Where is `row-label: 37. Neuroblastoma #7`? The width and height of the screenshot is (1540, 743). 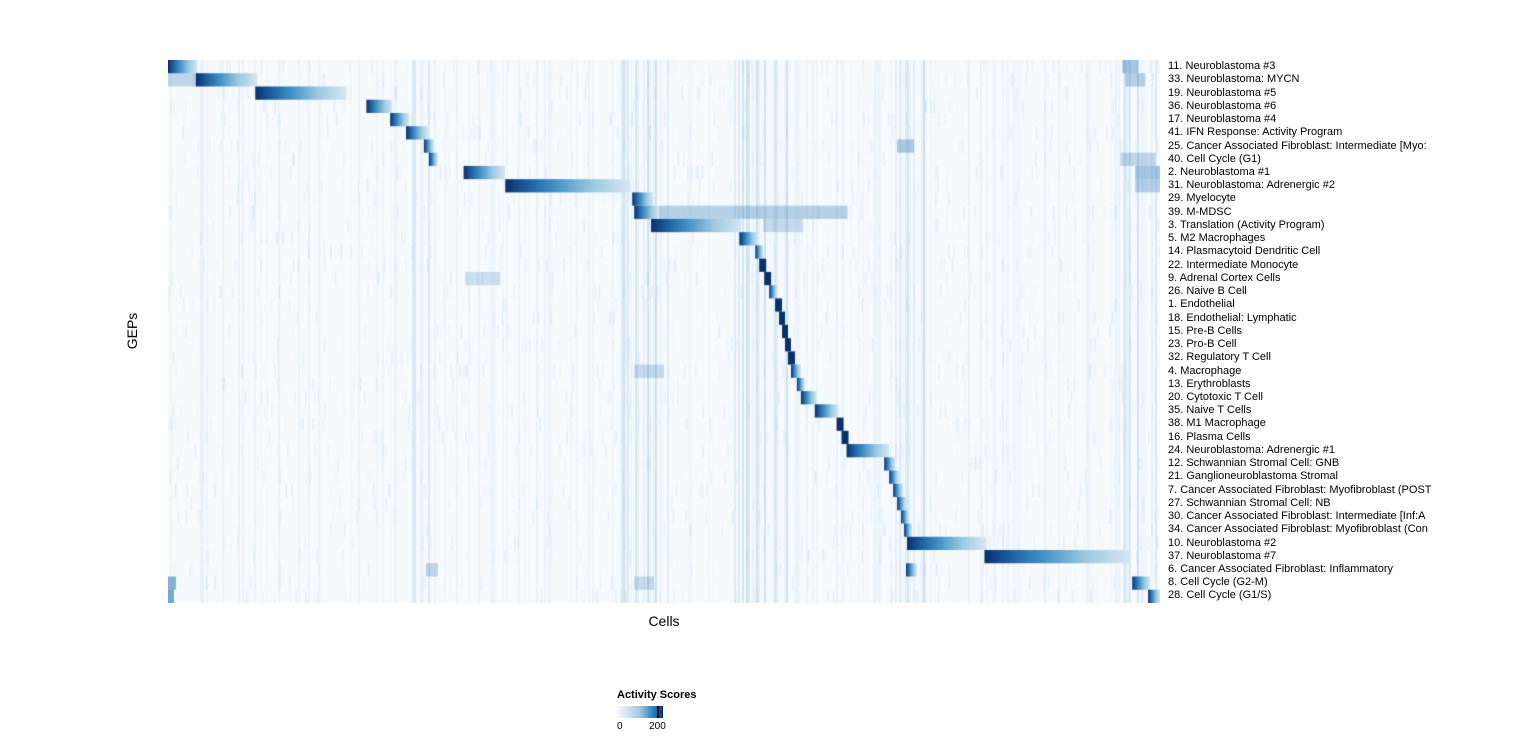
row-label: 37. Neuroblastoma #7 is located at coordinates (1222, 555).